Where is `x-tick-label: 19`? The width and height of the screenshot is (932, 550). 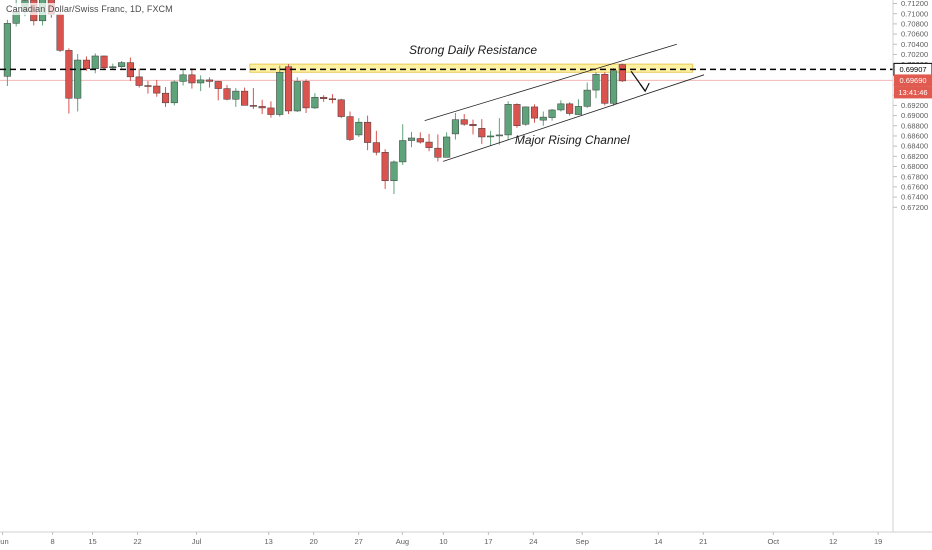 x-tick-label: 19 is located at coordinates (878, 541).